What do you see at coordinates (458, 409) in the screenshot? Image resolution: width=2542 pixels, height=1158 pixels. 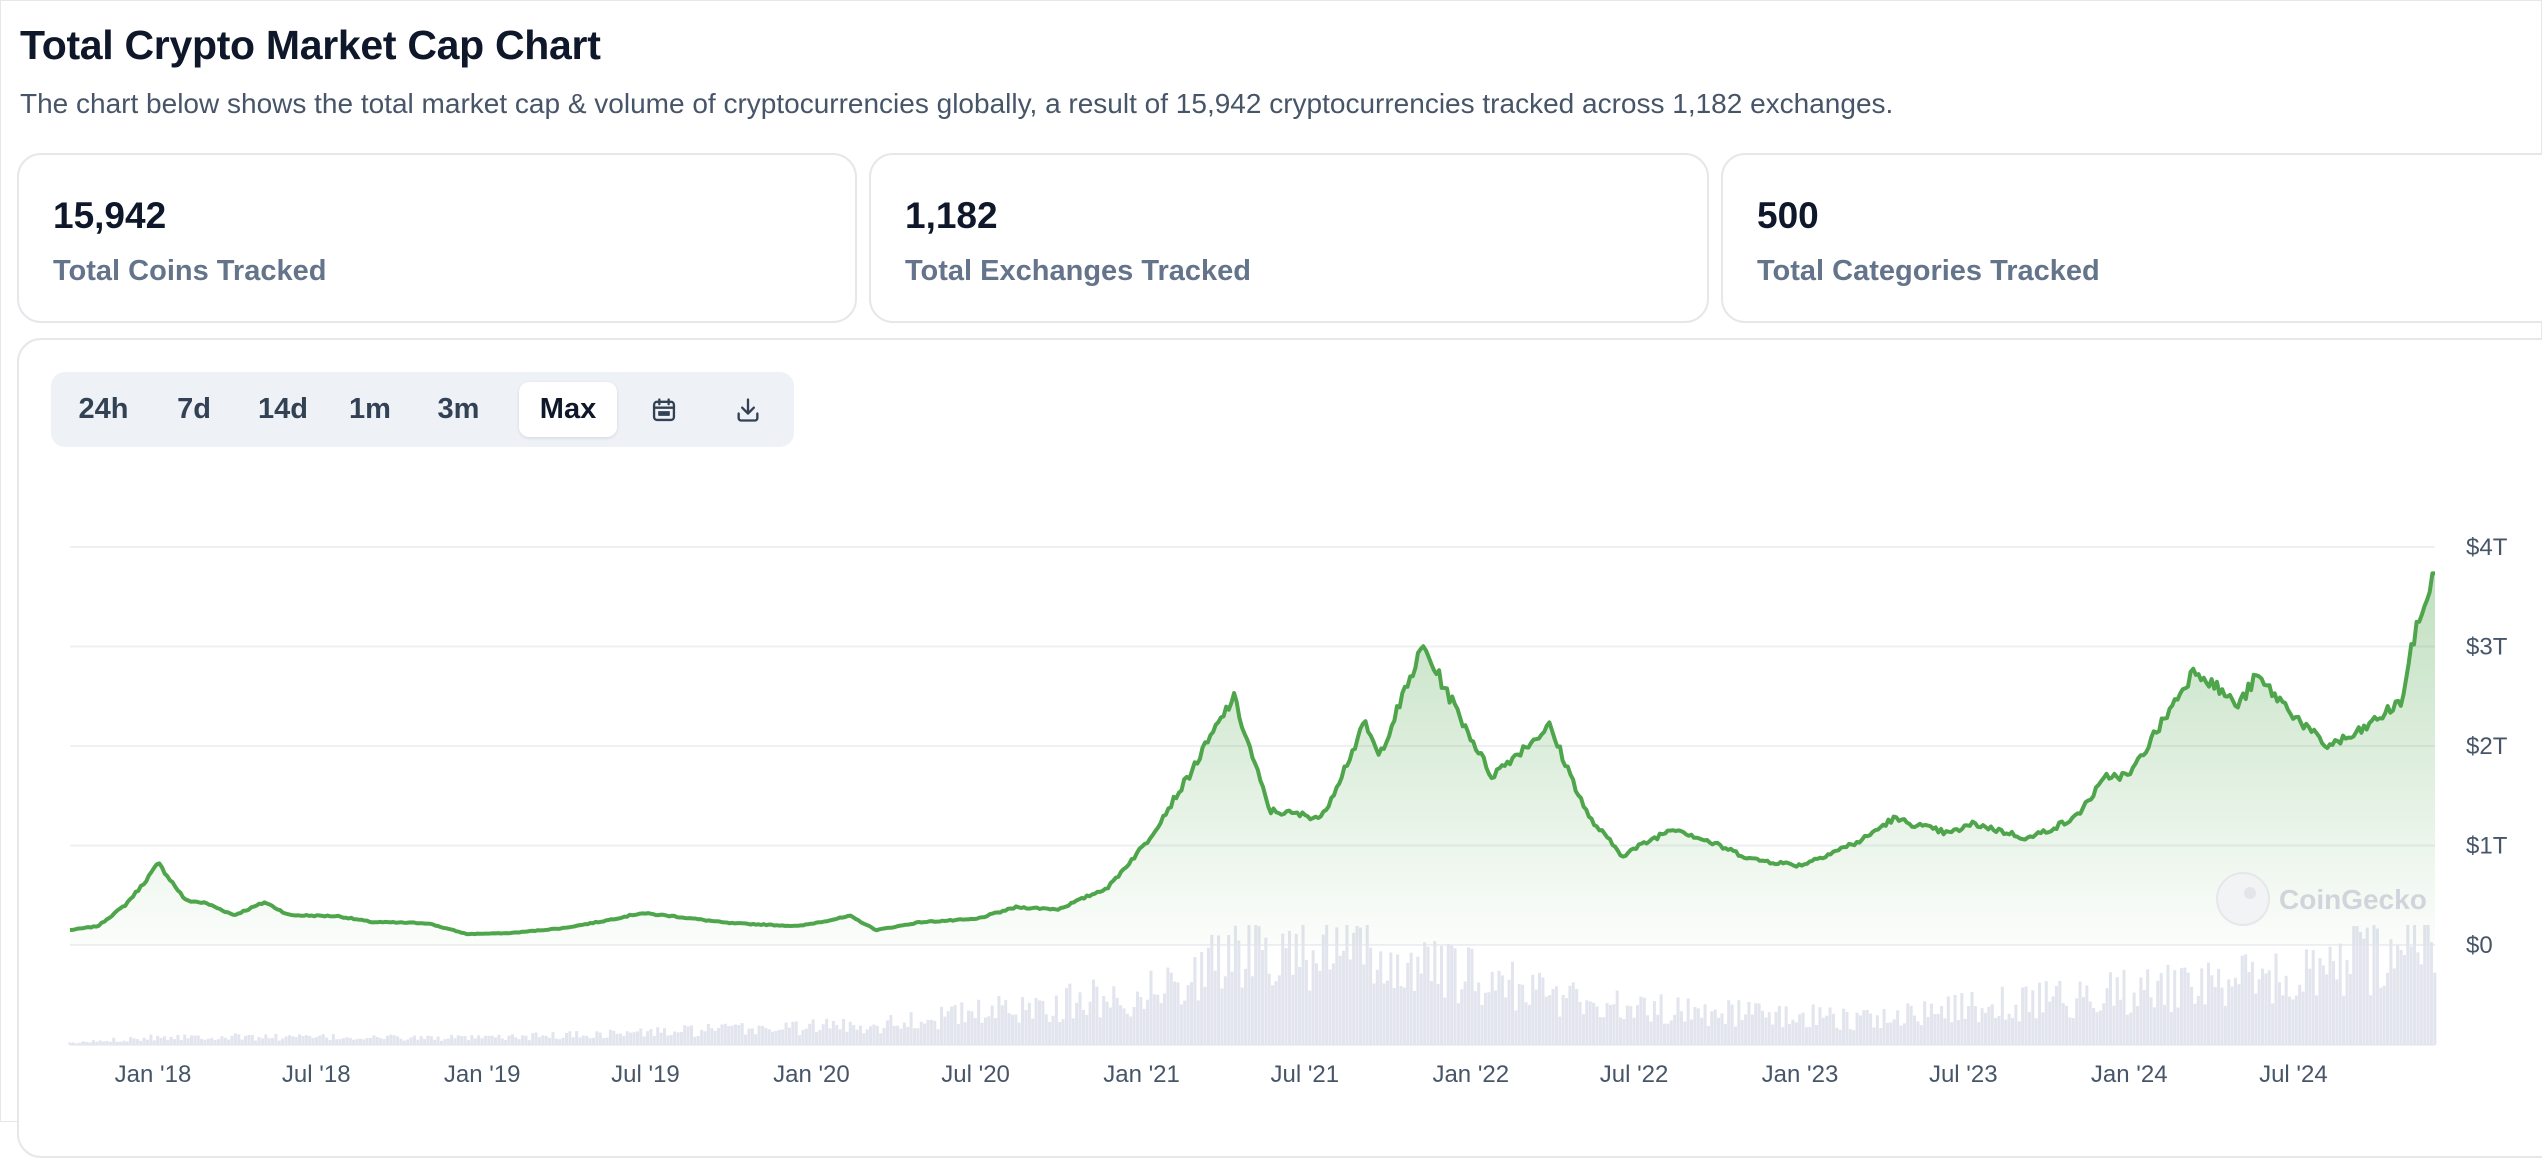 I see `range-tab-3m: 3m` at bounding box center [458, 409].